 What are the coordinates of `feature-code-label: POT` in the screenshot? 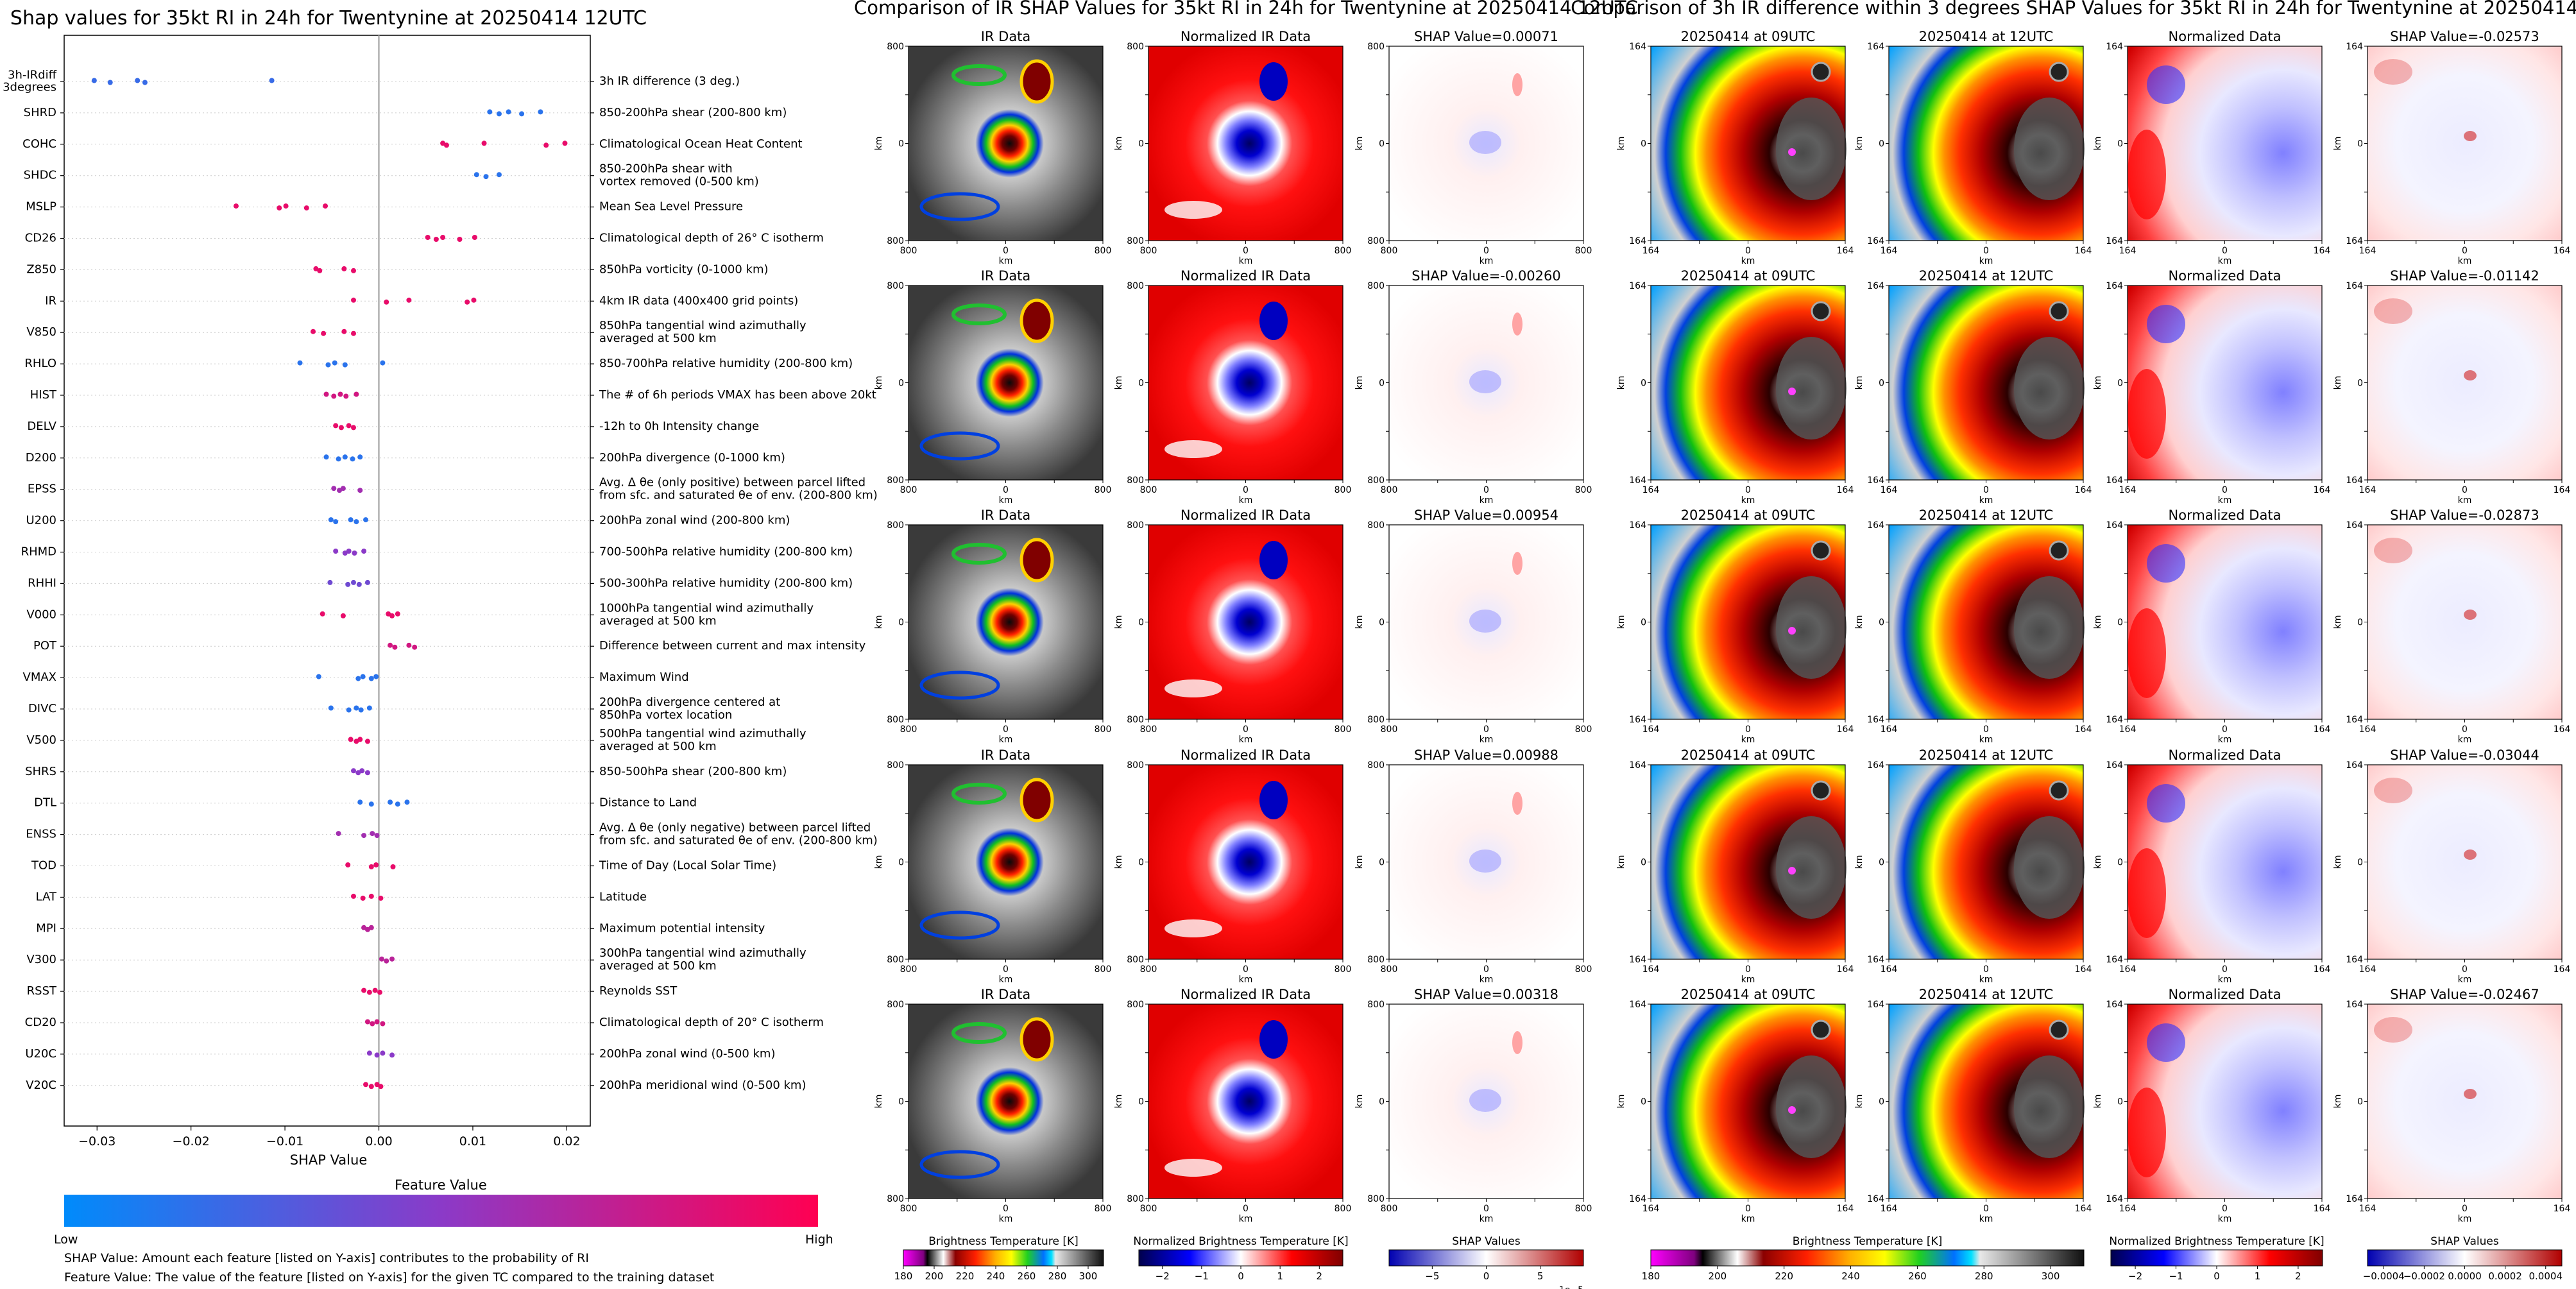 It's located at (45, 646).